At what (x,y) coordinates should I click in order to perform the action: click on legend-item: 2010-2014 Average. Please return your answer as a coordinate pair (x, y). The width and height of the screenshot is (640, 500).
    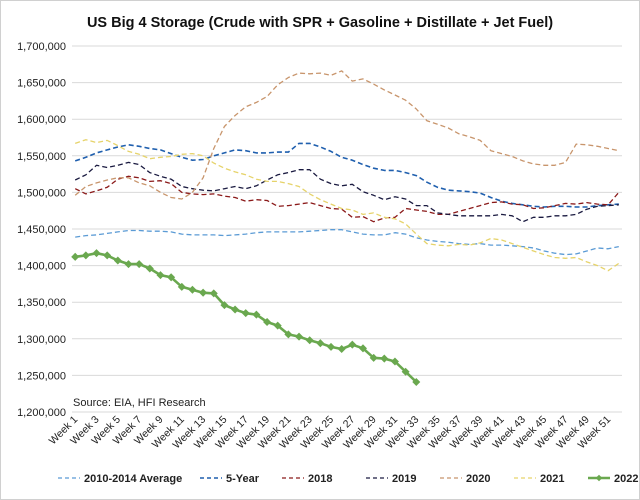
    Looking at the image, I should click on (120, 479).